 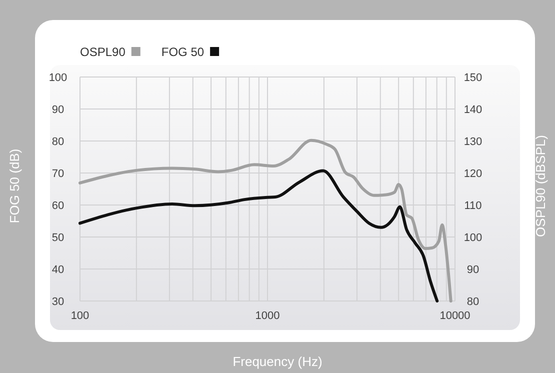 What do you see at coordinates (473, 142) in the screenshot?
I see `y2-tick-label: 130` at bounding box center [473, 142].